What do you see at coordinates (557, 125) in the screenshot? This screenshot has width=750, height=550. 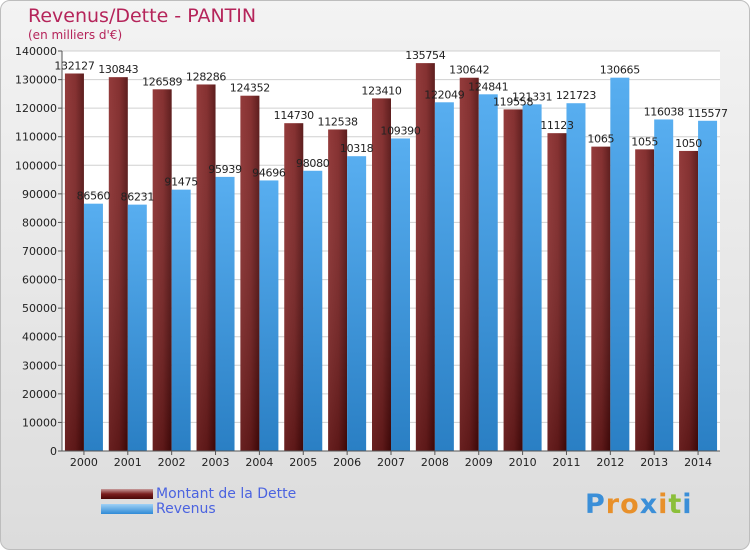 I see `data-label-dette: 11123` at bounding box center [557, 125].